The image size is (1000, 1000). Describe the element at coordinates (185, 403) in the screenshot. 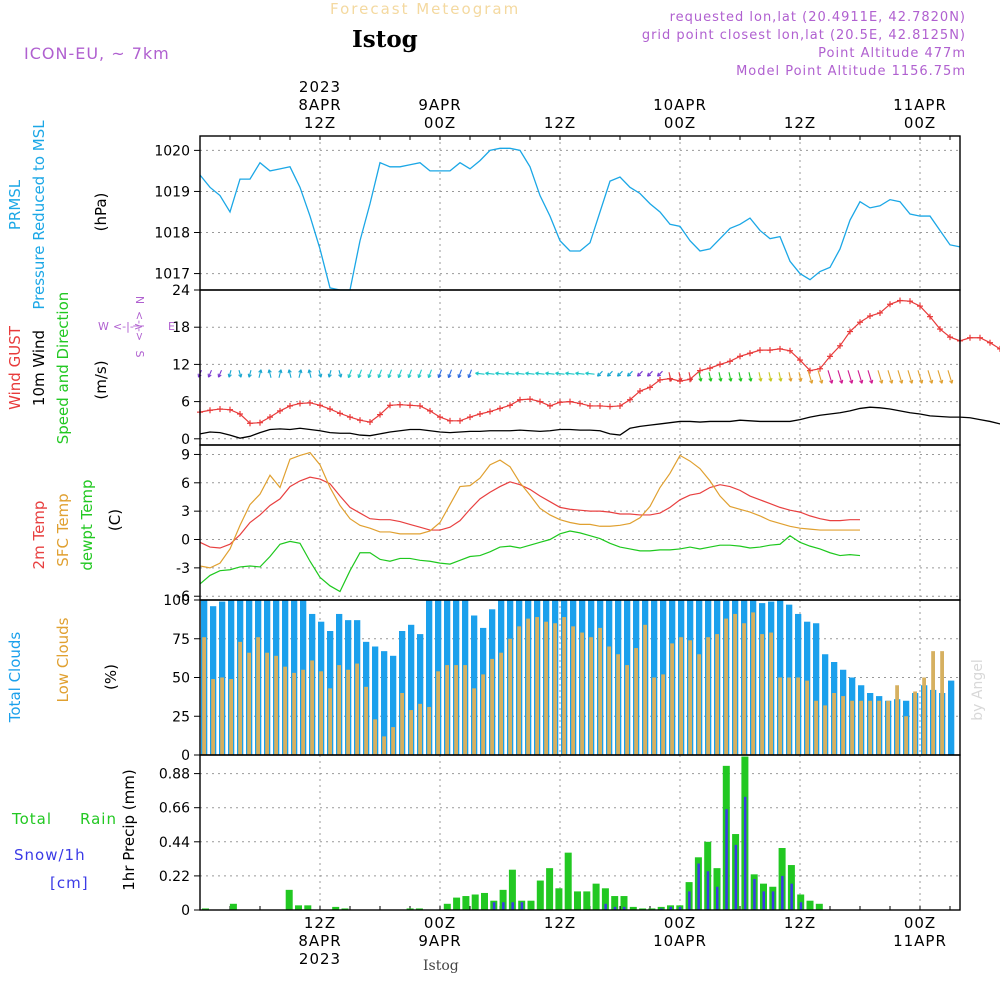

I see `ytick-label-wind-1: 6` at that location.